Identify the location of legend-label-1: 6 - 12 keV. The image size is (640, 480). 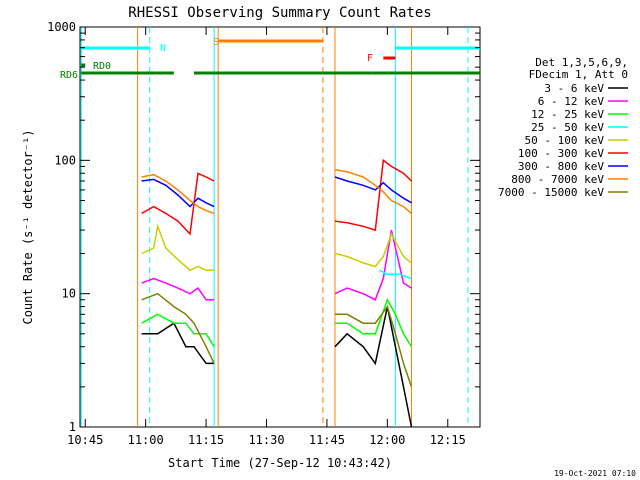
(571, 101).